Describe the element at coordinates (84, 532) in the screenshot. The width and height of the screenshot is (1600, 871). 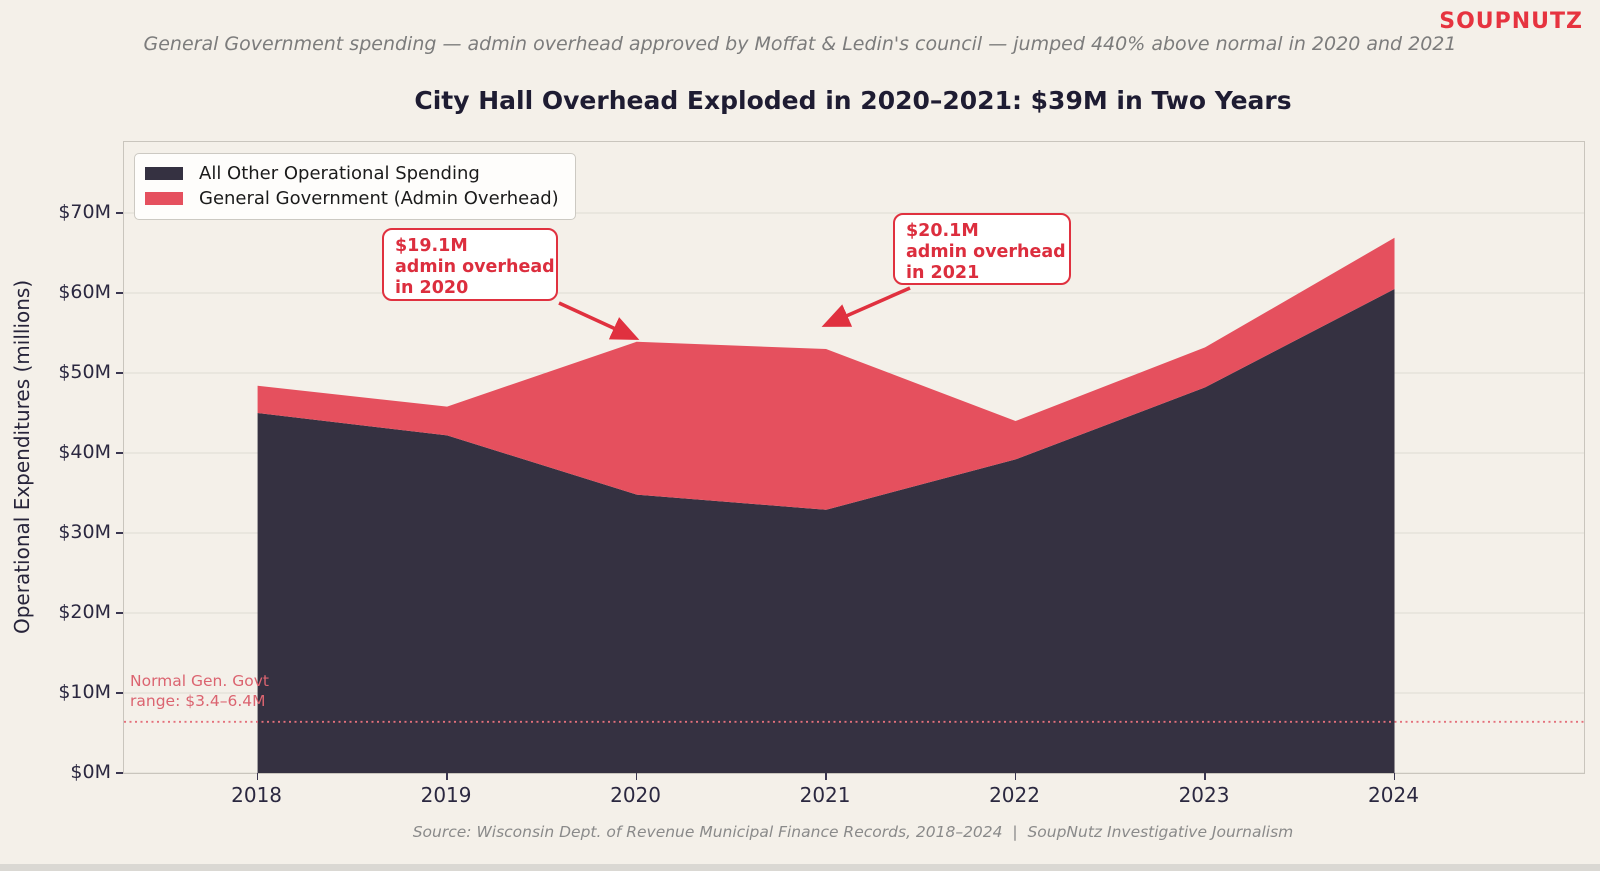
I see `y-tick-label: $30M` at that location.